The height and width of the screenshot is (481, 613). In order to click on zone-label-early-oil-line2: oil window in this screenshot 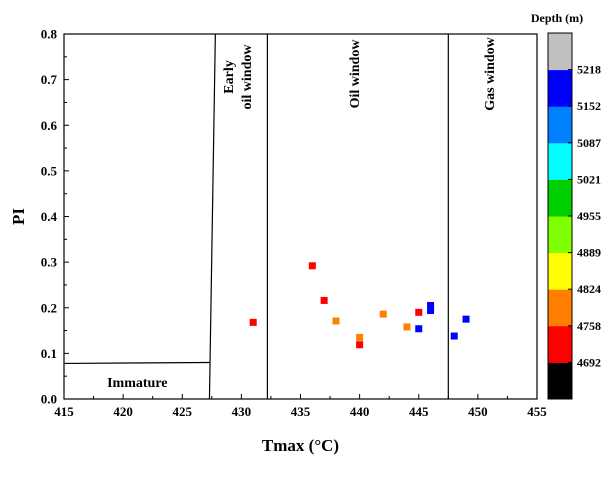, I will do `click(247, 77)`.